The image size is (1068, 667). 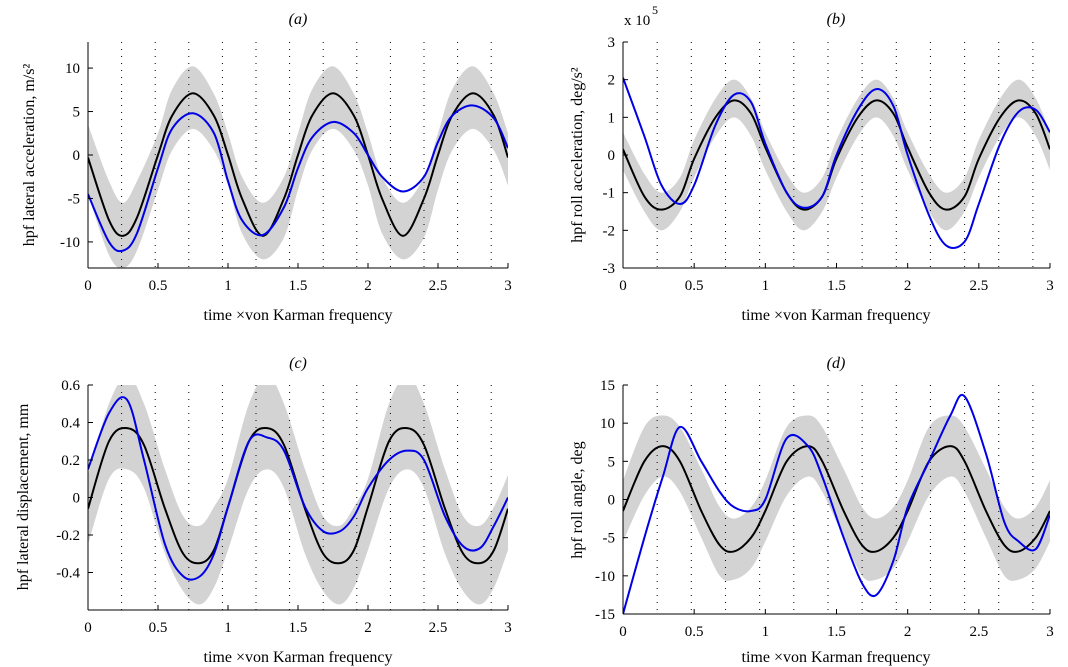 What do you see at coordinates (836, 632) in the screenshot?
I see `panel-d-xtick-label: 1.5` at bounding box center [836, 632].